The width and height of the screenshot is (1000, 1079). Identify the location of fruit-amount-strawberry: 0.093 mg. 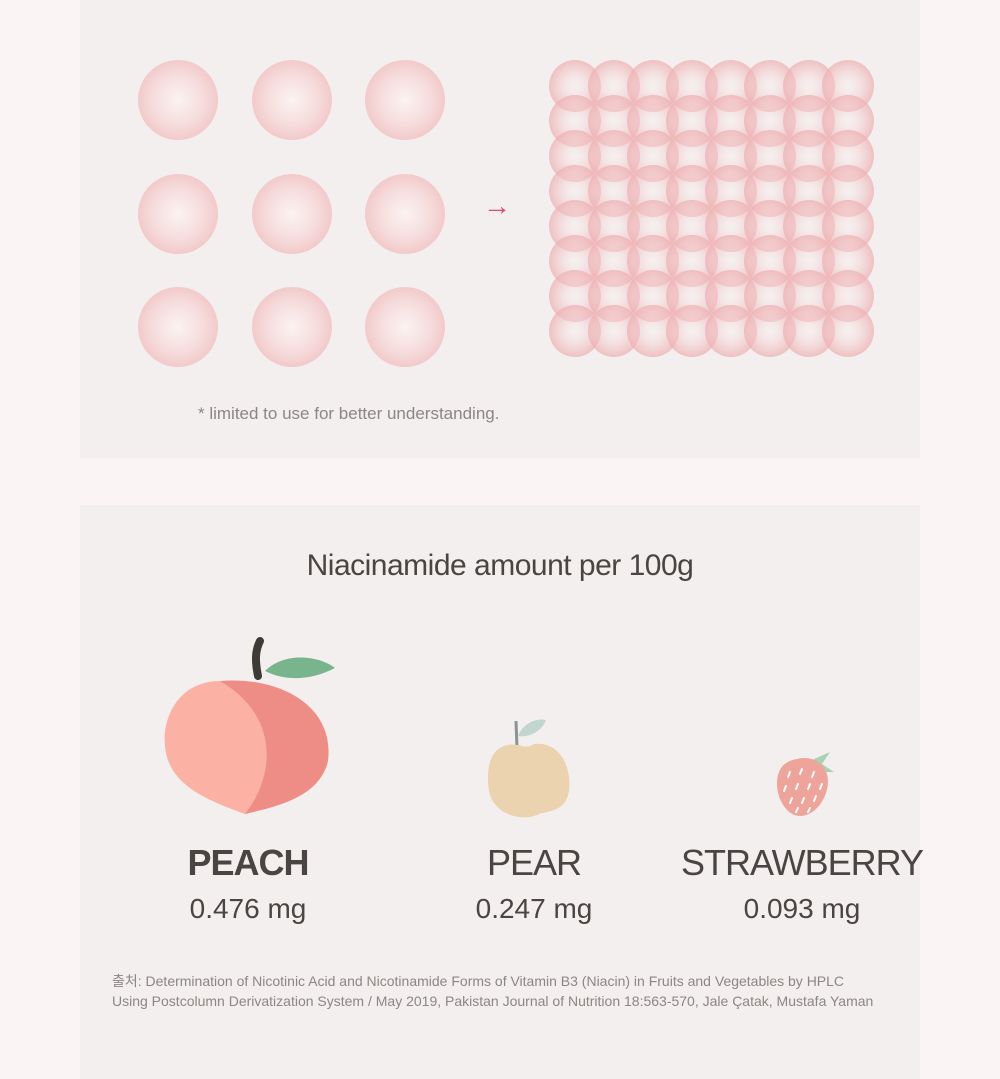
(802, 908).